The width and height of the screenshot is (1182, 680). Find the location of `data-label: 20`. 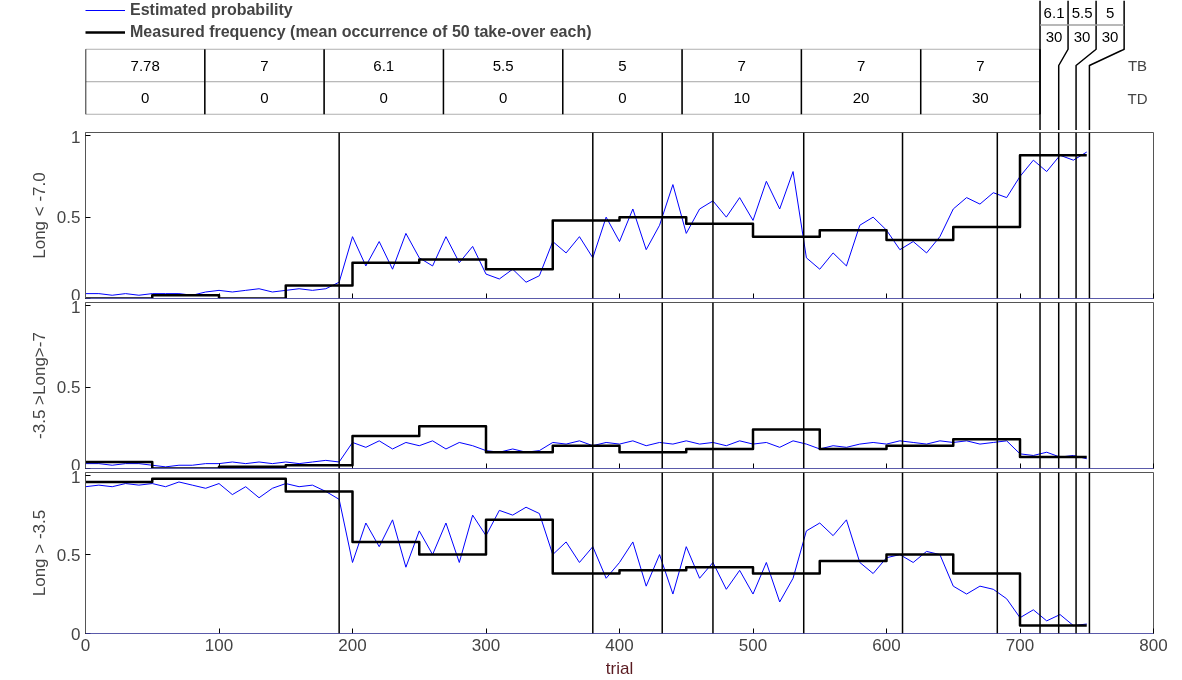

data-label: 20 is located at coordinates (861, 97).